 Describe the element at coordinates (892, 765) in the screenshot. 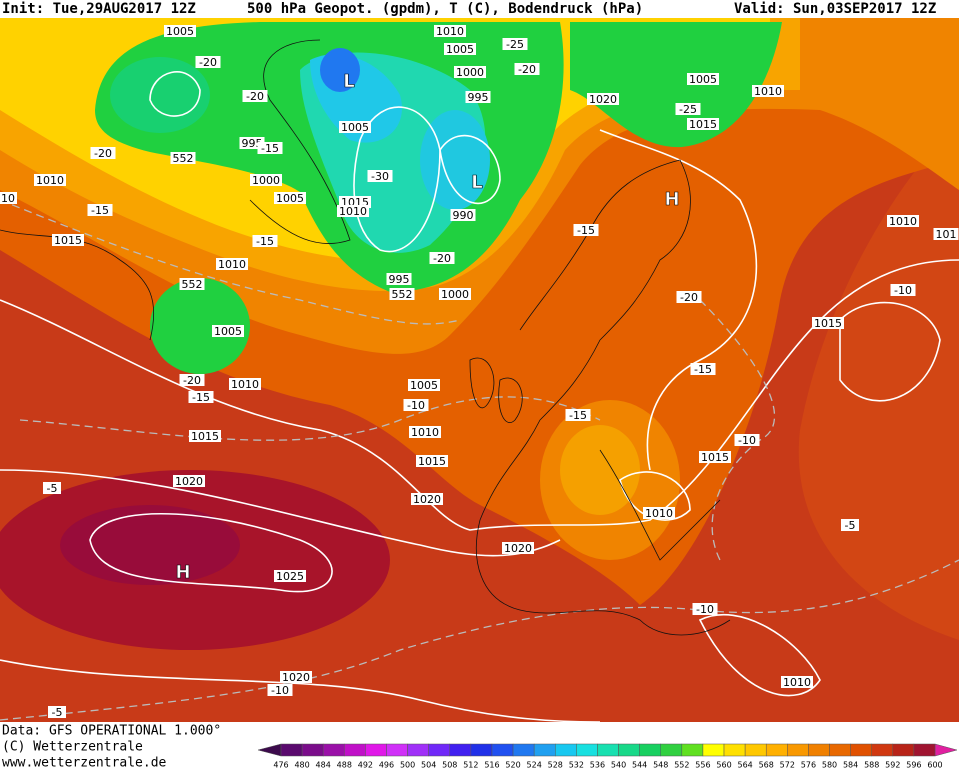

I see `colorbar-label: 592` at that location.